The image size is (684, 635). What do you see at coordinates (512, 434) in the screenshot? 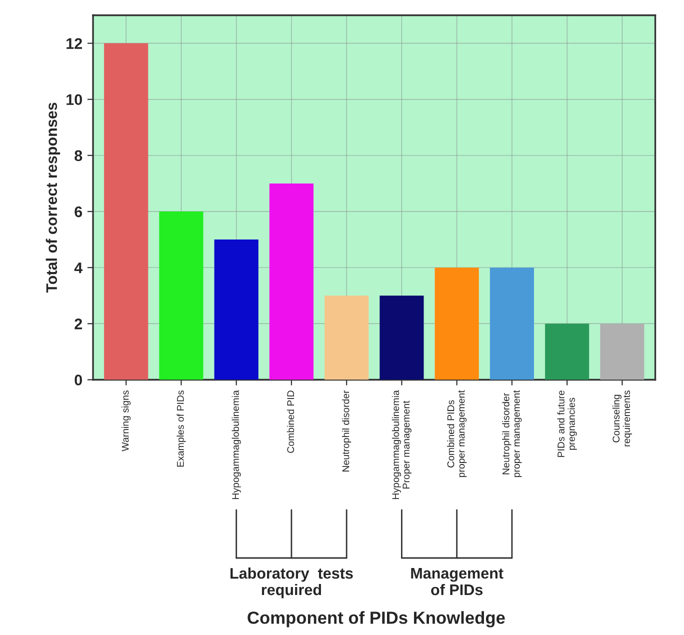
I see `x-tick-label: Neutrophil disorder proper management` at bounding box center [512, 434].